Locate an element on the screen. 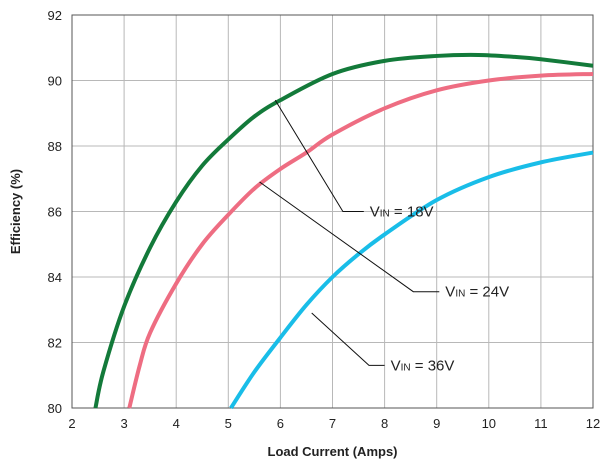 The height and width of the screenshot is (462, 605). x-tick-label: 11 is located at coordinates (541, 423).